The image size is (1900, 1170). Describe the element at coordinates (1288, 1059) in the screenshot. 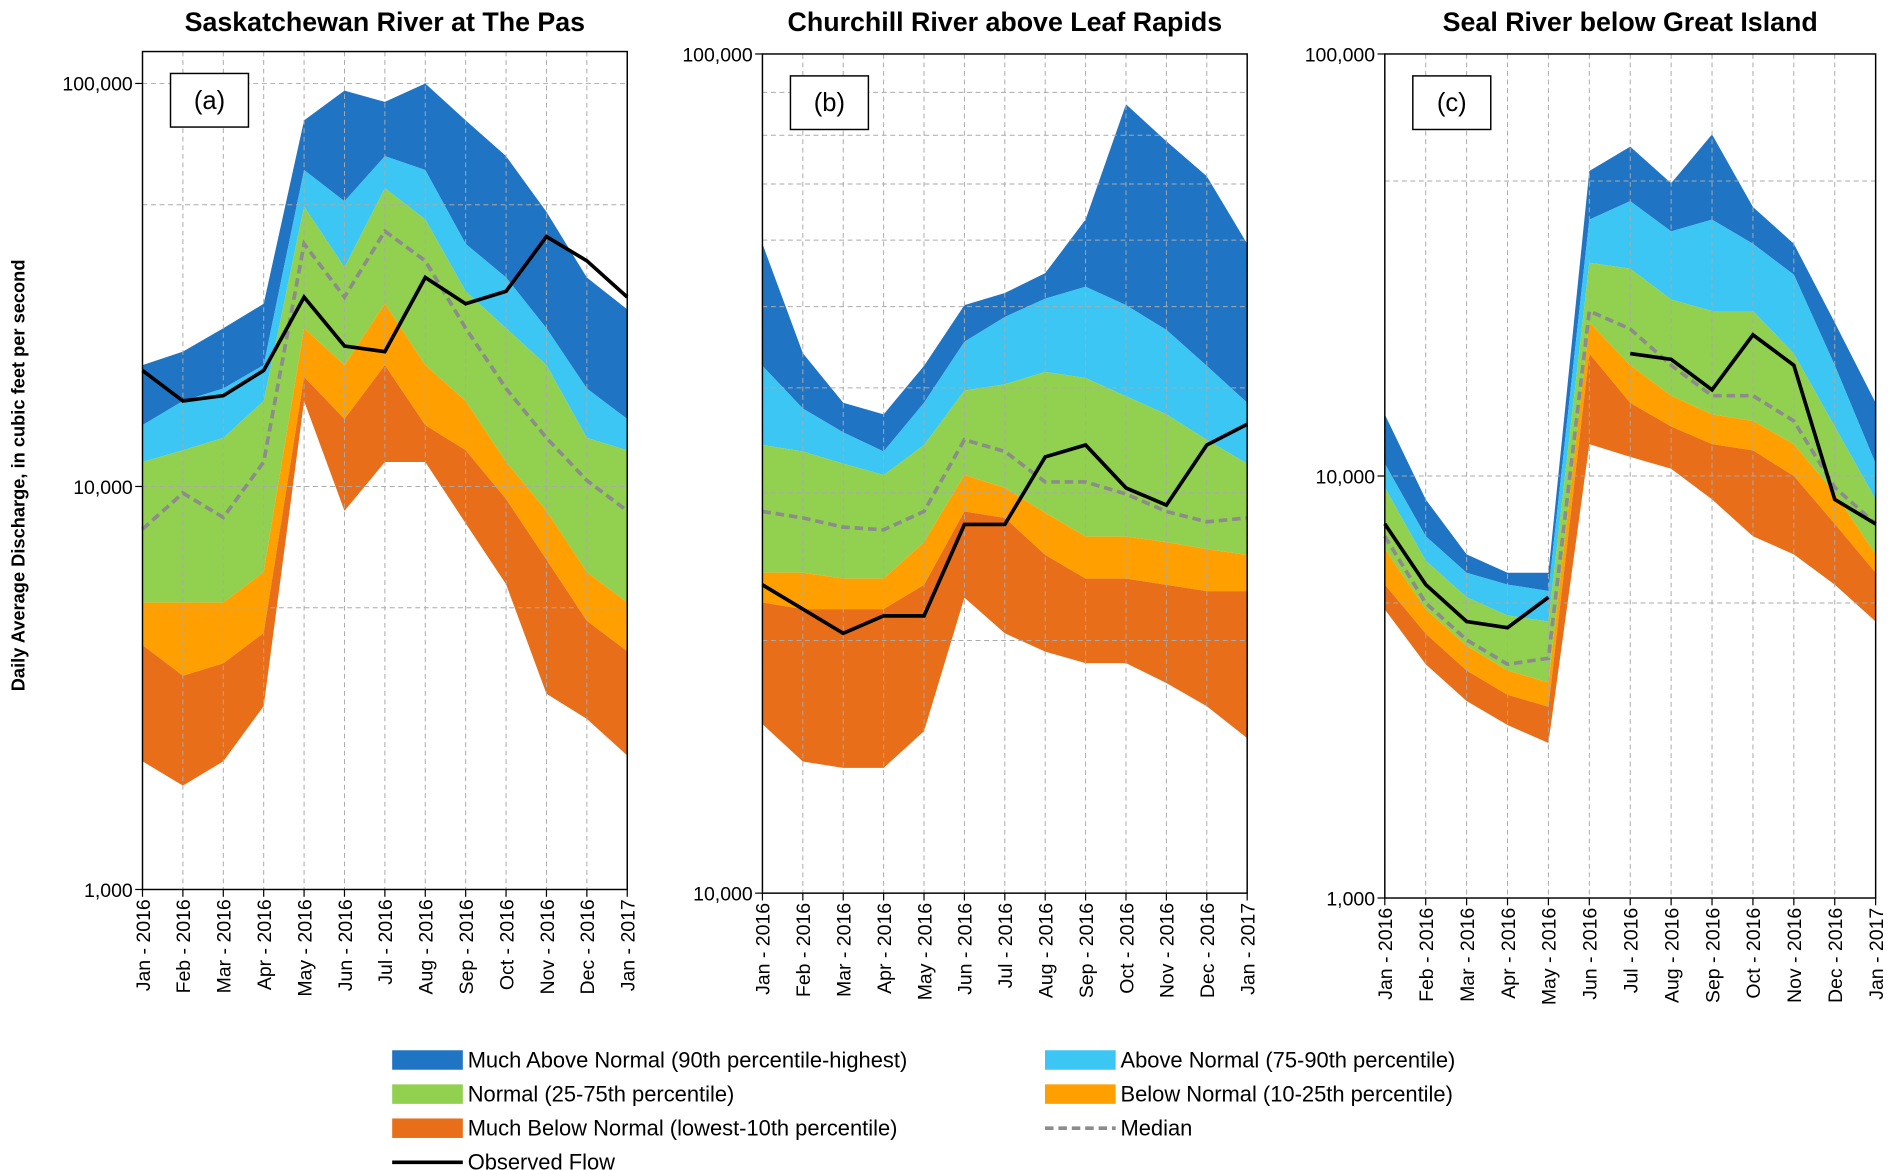

I see `legend-label: Above Normal (75-90th percentile)` at that location.